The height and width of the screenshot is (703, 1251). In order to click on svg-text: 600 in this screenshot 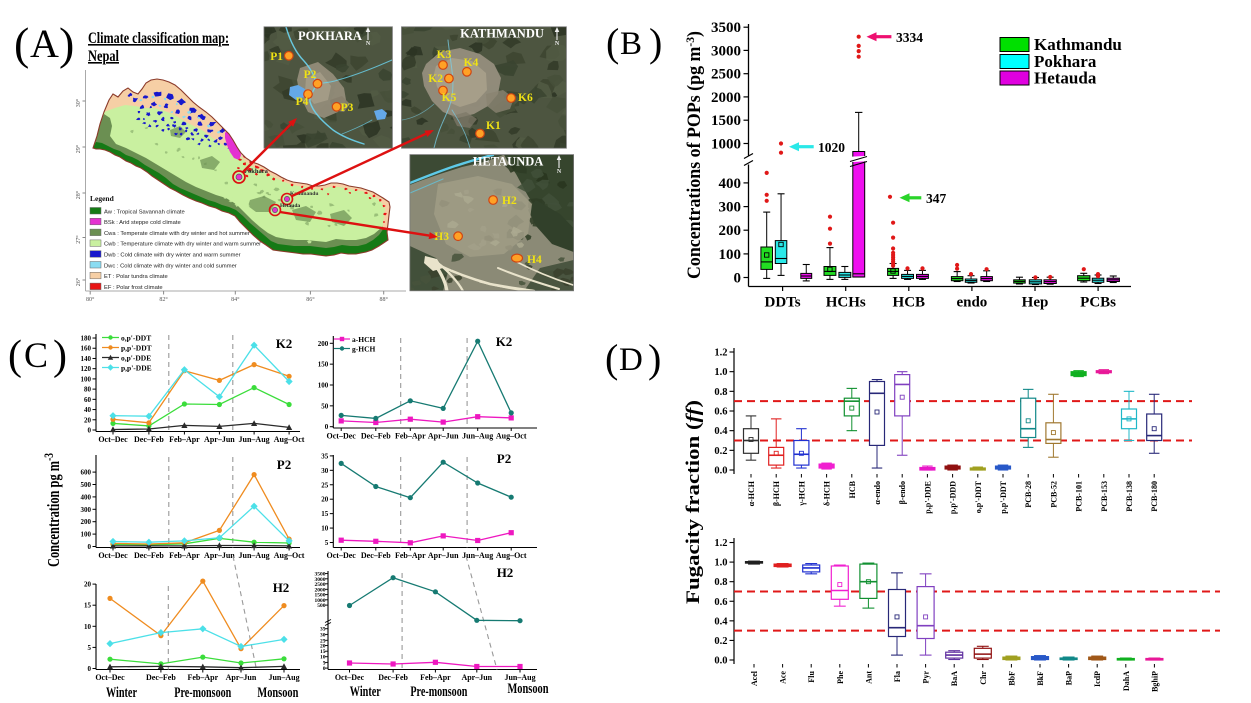, I will do `click(86, 473)`.